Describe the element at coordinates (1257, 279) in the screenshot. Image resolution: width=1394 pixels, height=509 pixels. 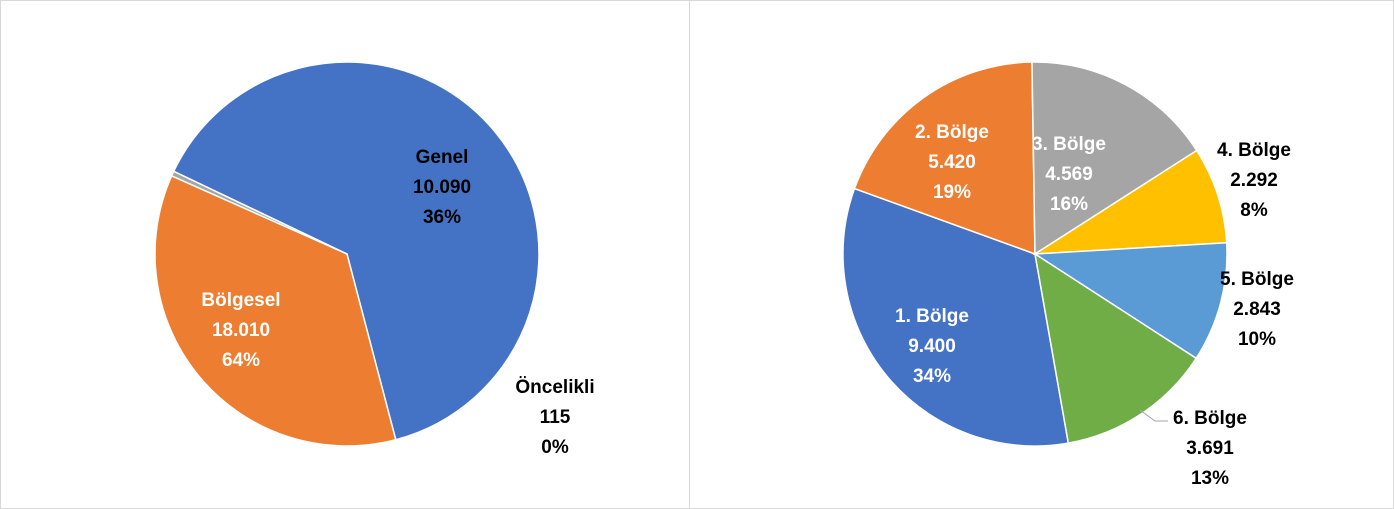
I see `label-category: 5. Bölge` at that location.